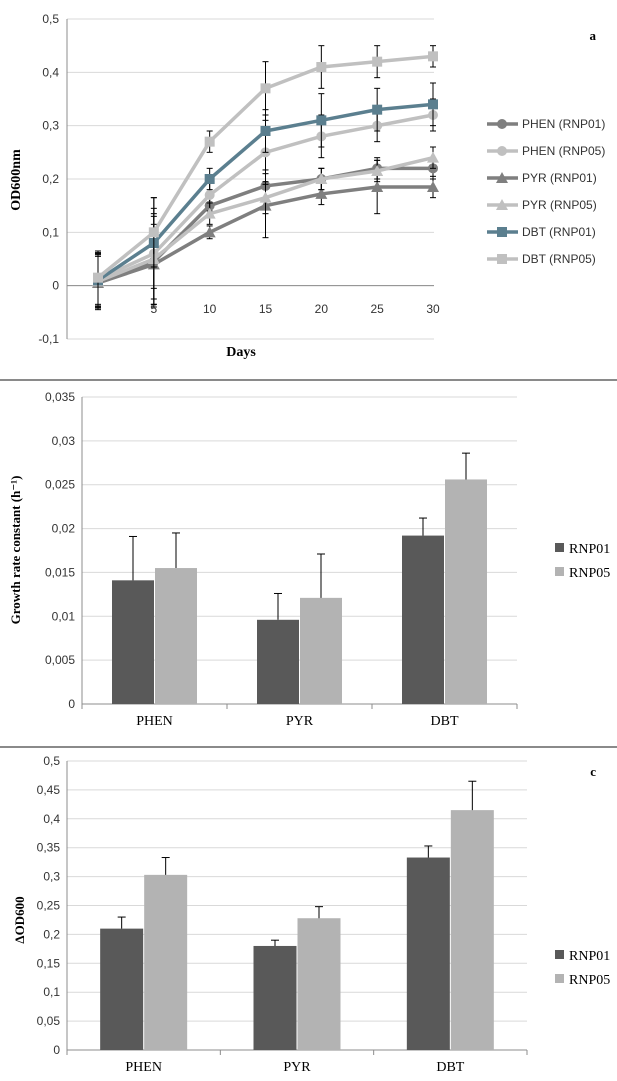  Describe the element at coordinates (450, 1067) in the screenshot. I see `c-x-tick-label: DBT` at that location.